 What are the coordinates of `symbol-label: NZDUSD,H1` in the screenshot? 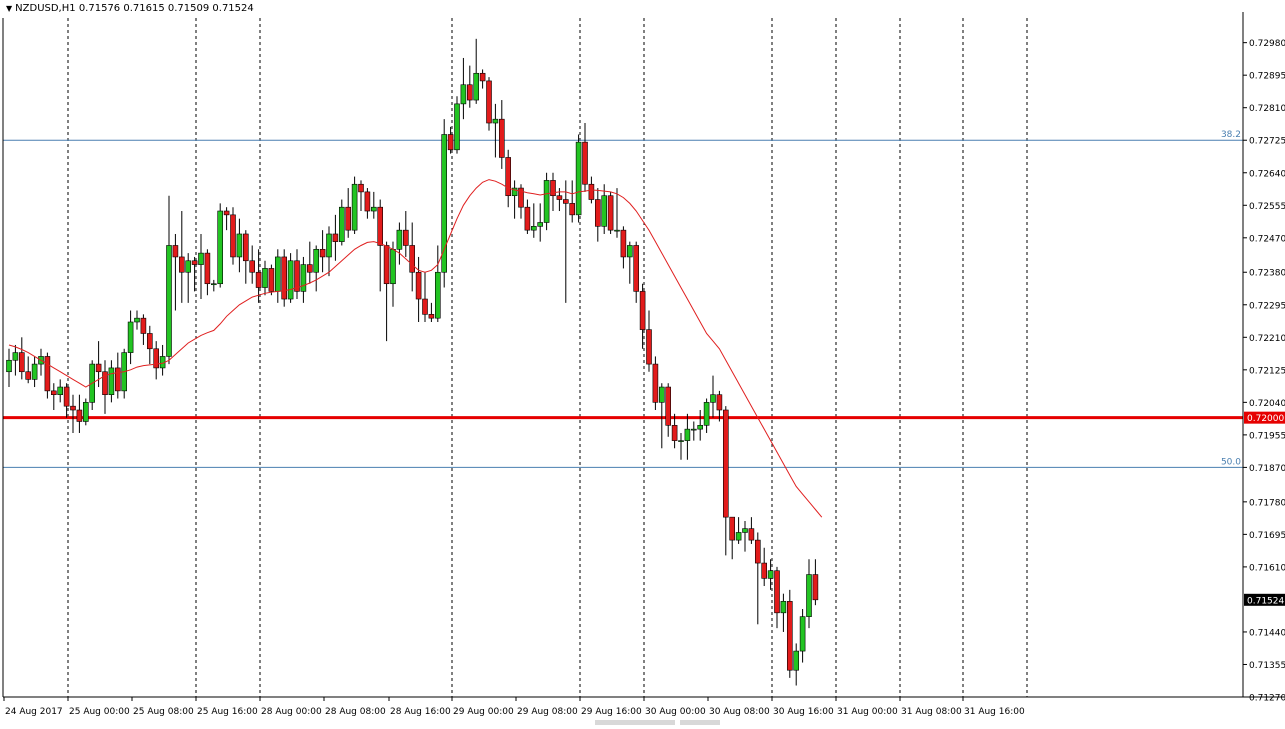 It's located at (45, 8).